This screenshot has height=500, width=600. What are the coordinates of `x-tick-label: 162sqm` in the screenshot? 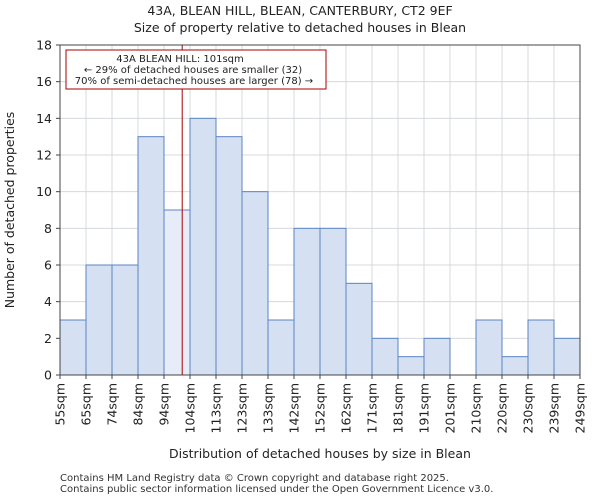 It's located at (346, 408).